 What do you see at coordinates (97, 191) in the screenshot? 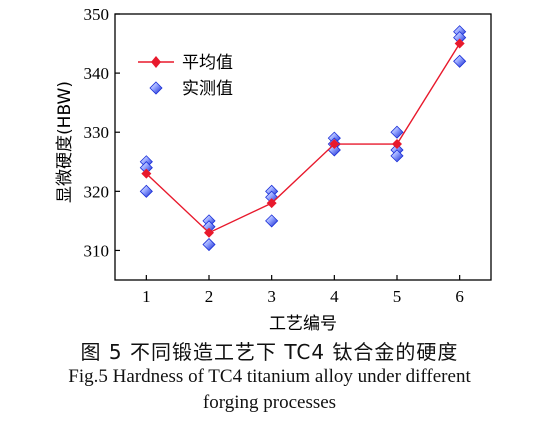
I see `y-tick-label: 320` at bounding box center [97, 191].